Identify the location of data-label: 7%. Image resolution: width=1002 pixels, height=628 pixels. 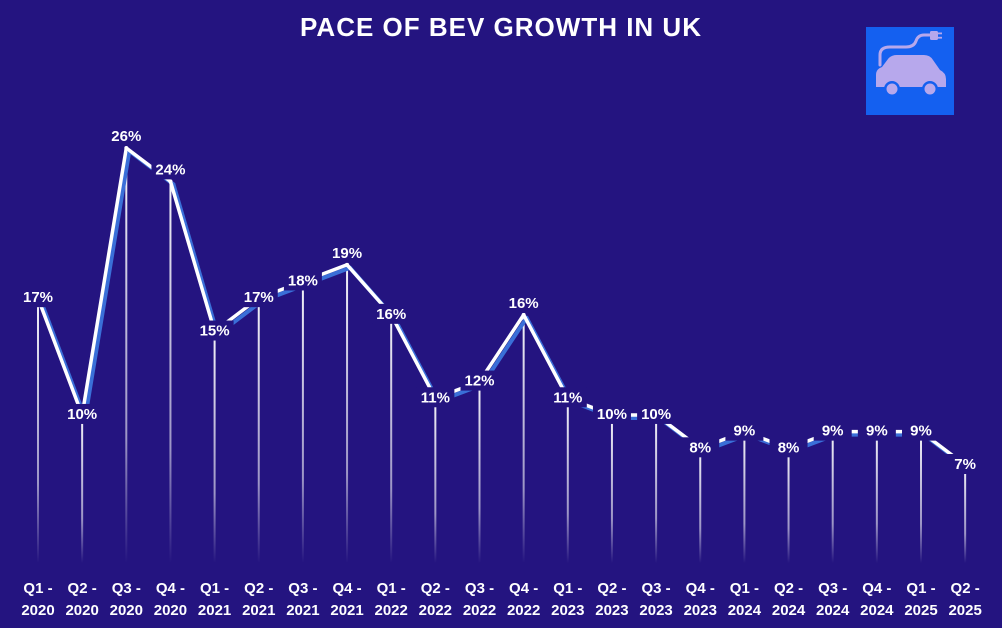
(965, 464).